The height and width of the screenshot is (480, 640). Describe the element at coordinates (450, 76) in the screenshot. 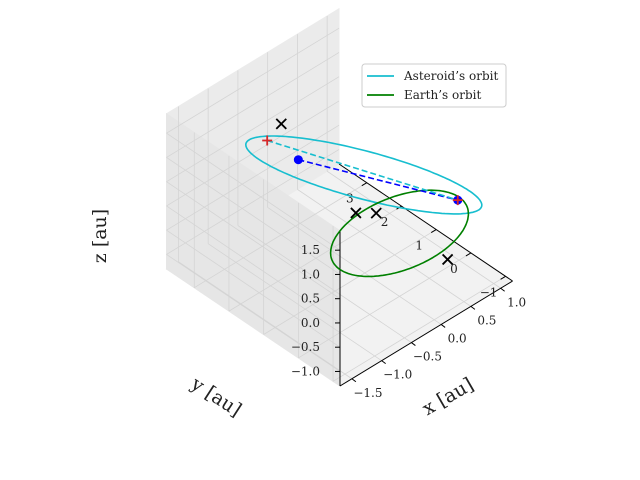

I see `legend-label: Asteroid’s orbit` at that location.